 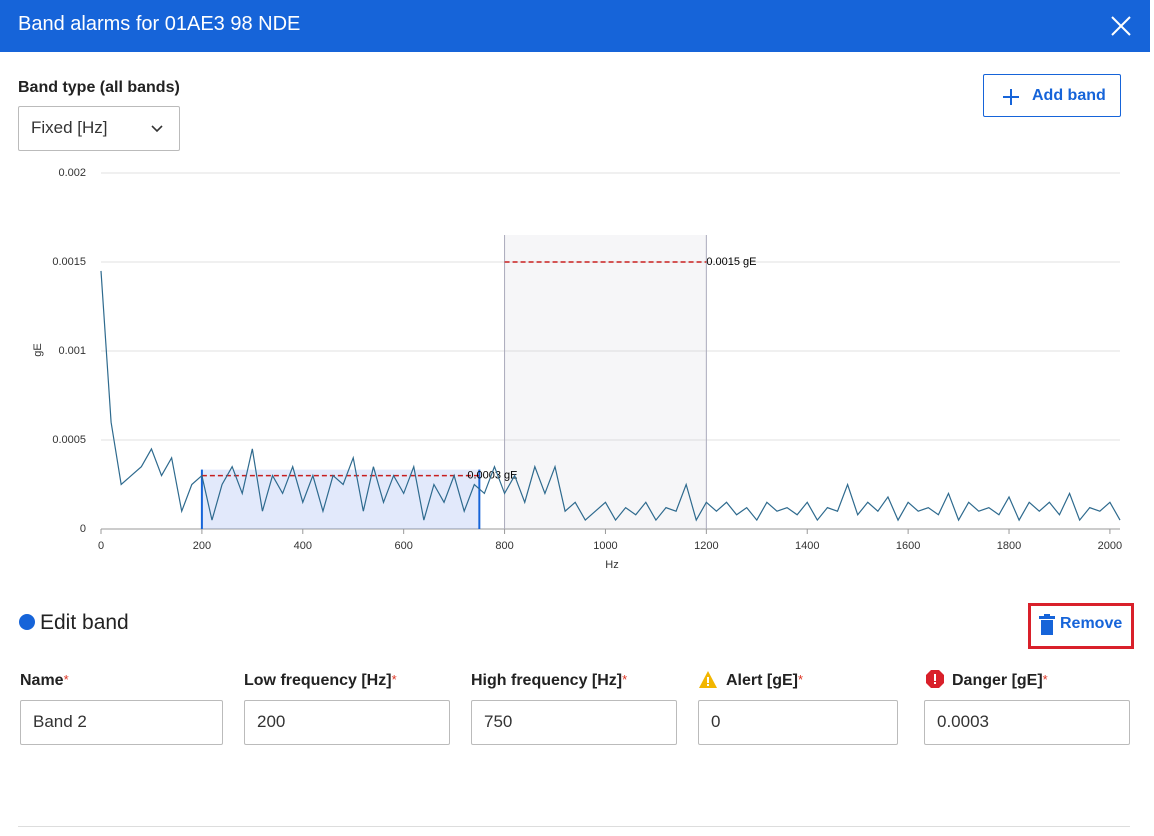 What do you see at coordinates (38, 349) in the screenshot?
I see `y-axis-title: gE` at bounding box center [38, 349].